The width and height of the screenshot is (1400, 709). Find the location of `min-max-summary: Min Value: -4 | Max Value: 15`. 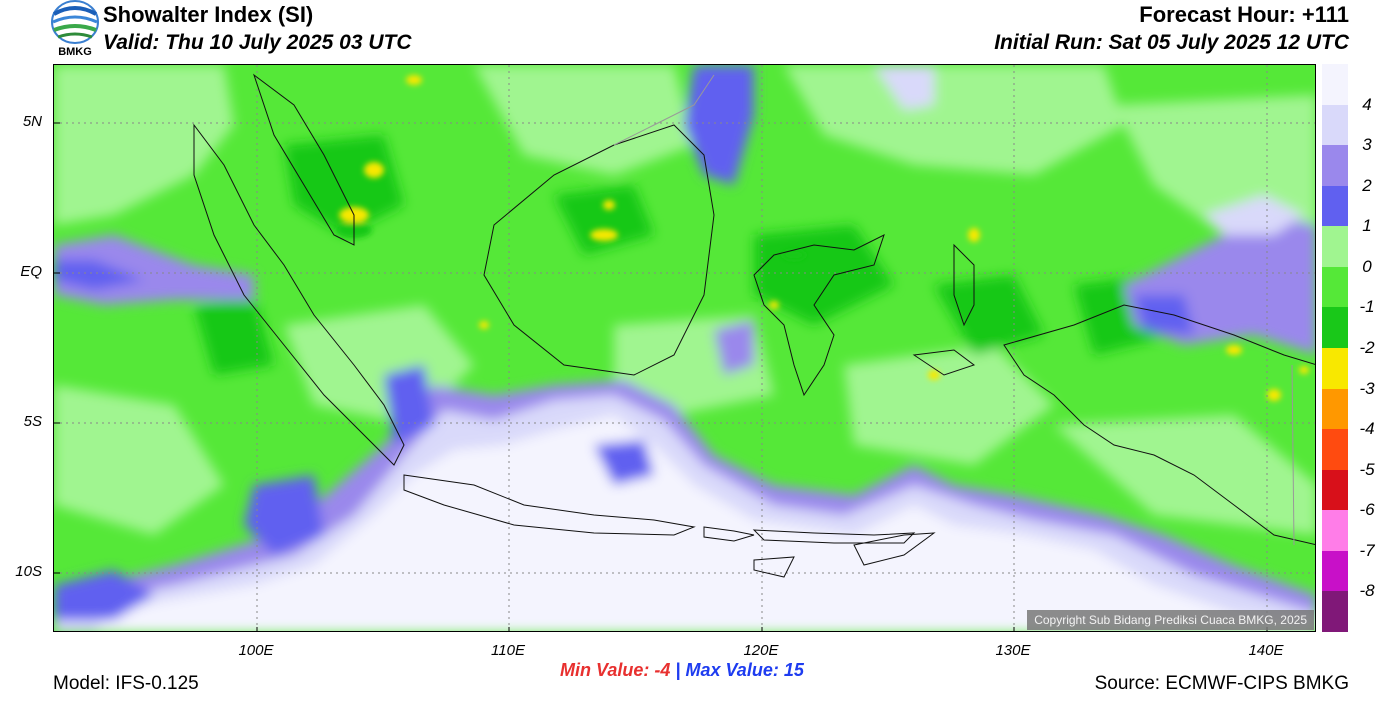

min-max-summary: Min Value: -4 | Max Value: 15 is located at coordinates (682, 670).